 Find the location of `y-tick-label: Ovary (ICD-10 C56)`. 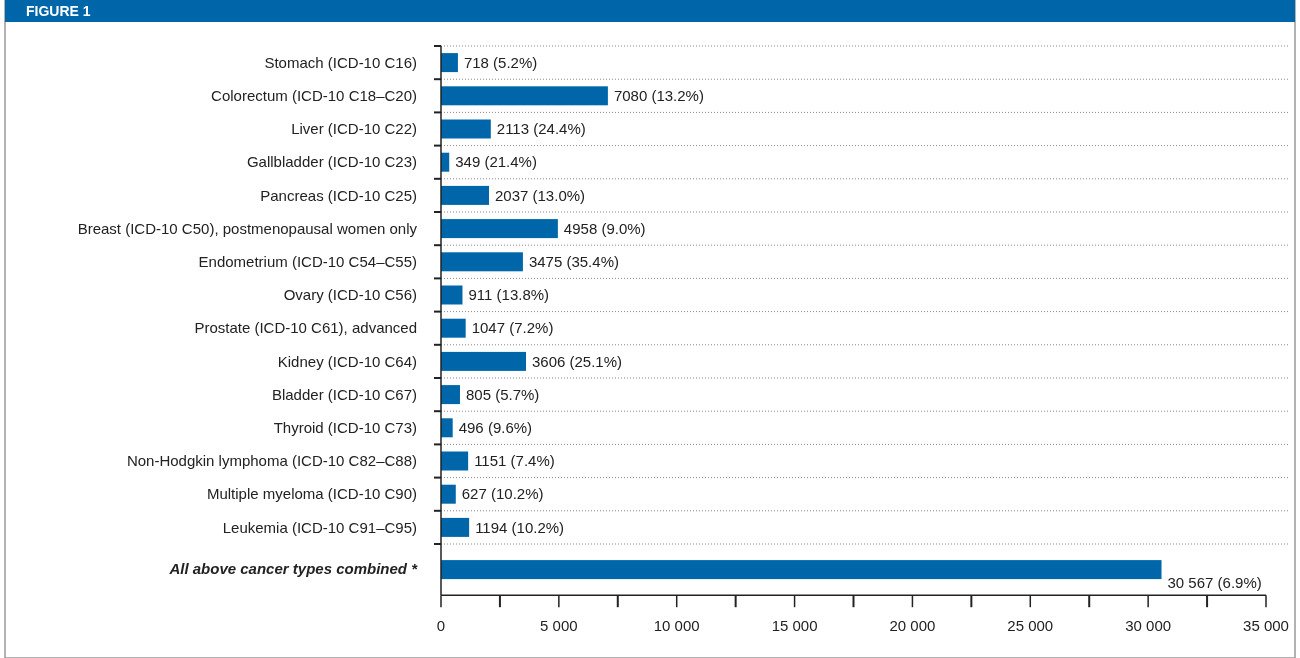

y-tick-label: Ovary (ICD-10 C56) is located at coordinates (350, 295).